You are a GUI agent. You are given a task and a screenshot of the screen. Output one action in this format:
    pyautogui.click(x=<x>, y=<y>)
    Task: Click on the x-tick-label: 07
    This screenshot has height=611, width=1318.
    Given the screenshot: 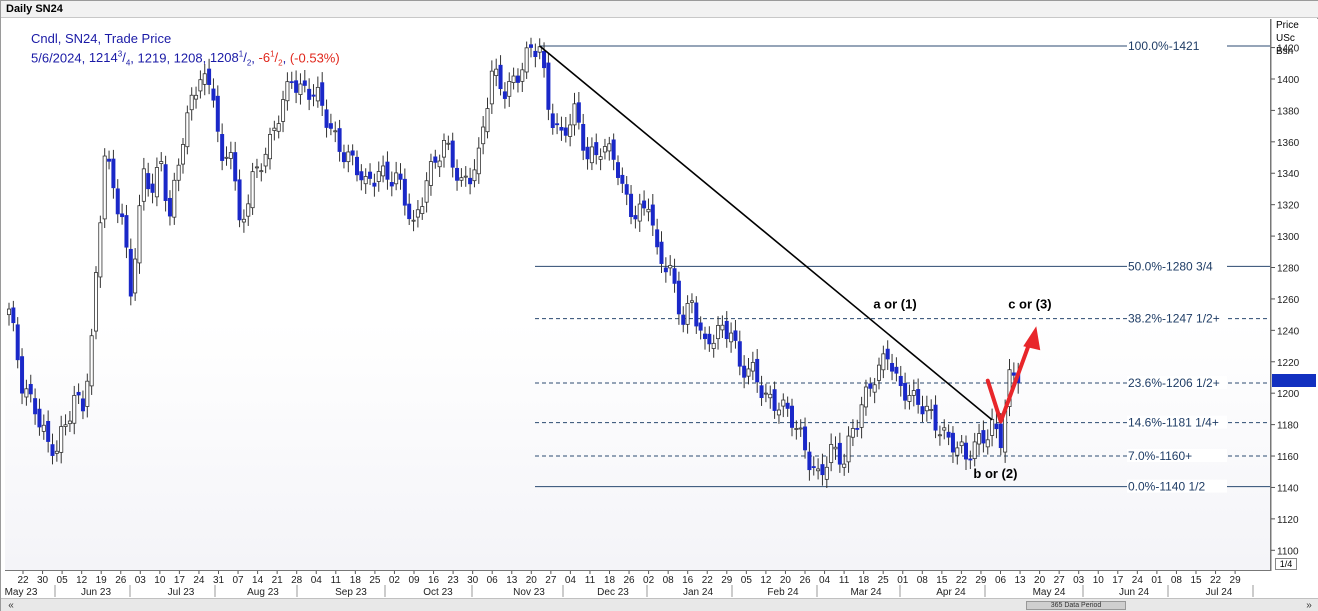 What is the action you would take?
    pyautogui.click(x=238, y=580)
    